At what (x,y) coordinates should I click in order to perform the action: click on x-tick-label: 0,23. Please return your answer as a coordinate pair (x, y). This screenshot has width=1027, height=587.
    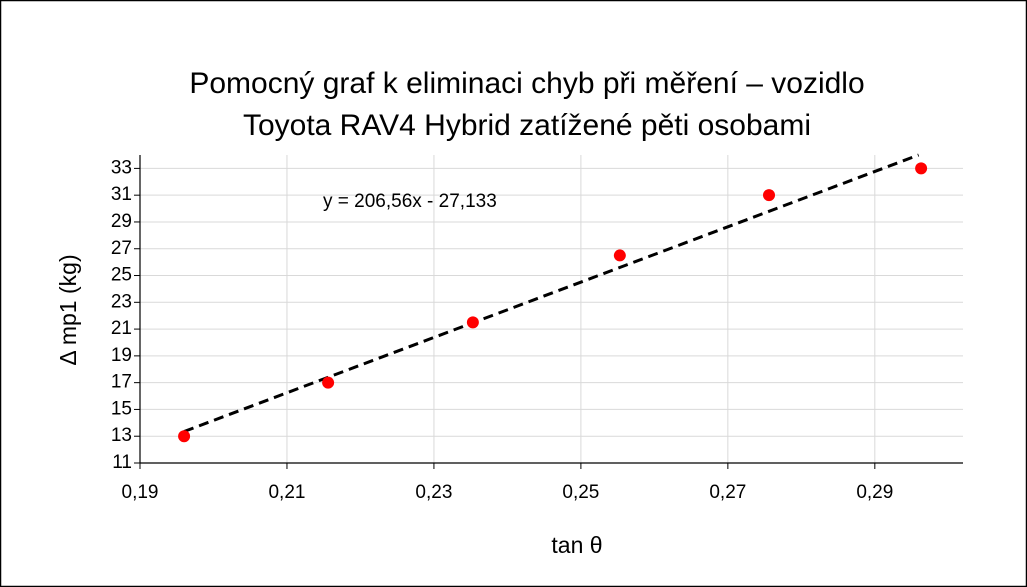
    Looking at the image, I should click on (433, 492).